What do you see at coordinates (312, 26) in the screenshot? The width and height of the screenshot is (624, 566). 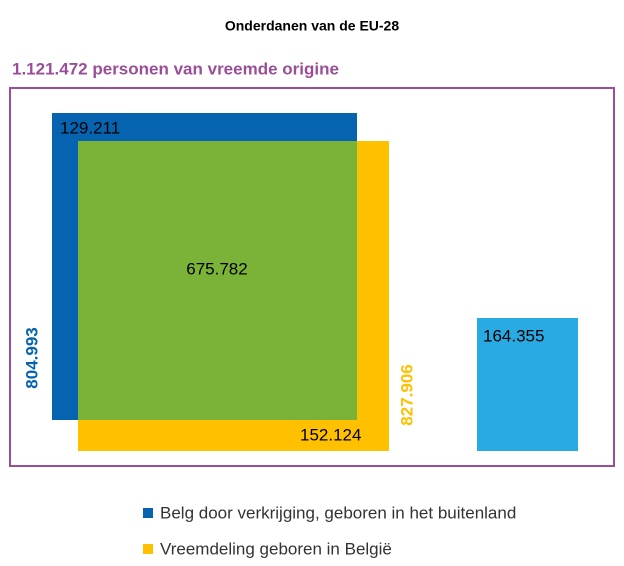 I see `title: Onderdanen van de EU-28` at bounding box center [312, 26].